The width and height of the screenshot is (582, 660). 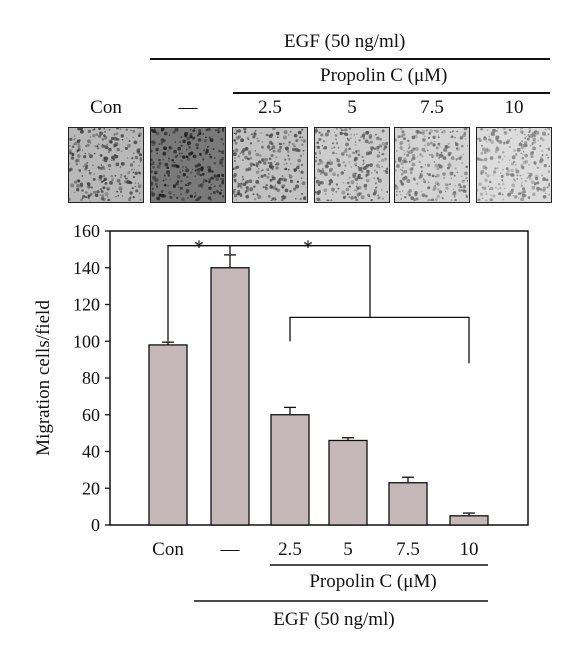 I want to click on top-propolin-label: Propolin C (μM), so click(x=384, y=75).